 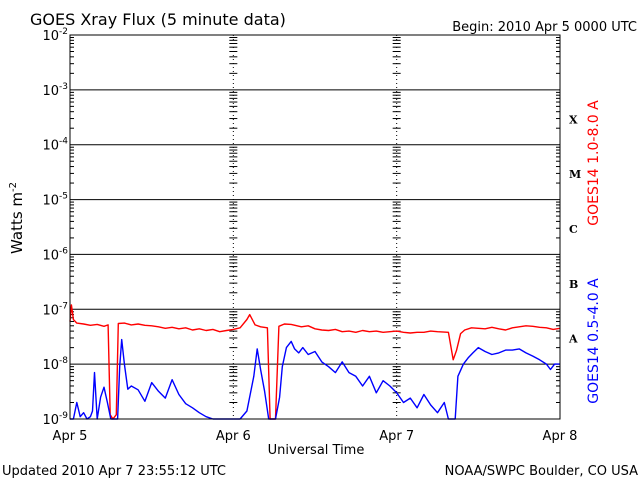 I want to click on y-tick-label: 10⁻², so click(x=55, y=35).